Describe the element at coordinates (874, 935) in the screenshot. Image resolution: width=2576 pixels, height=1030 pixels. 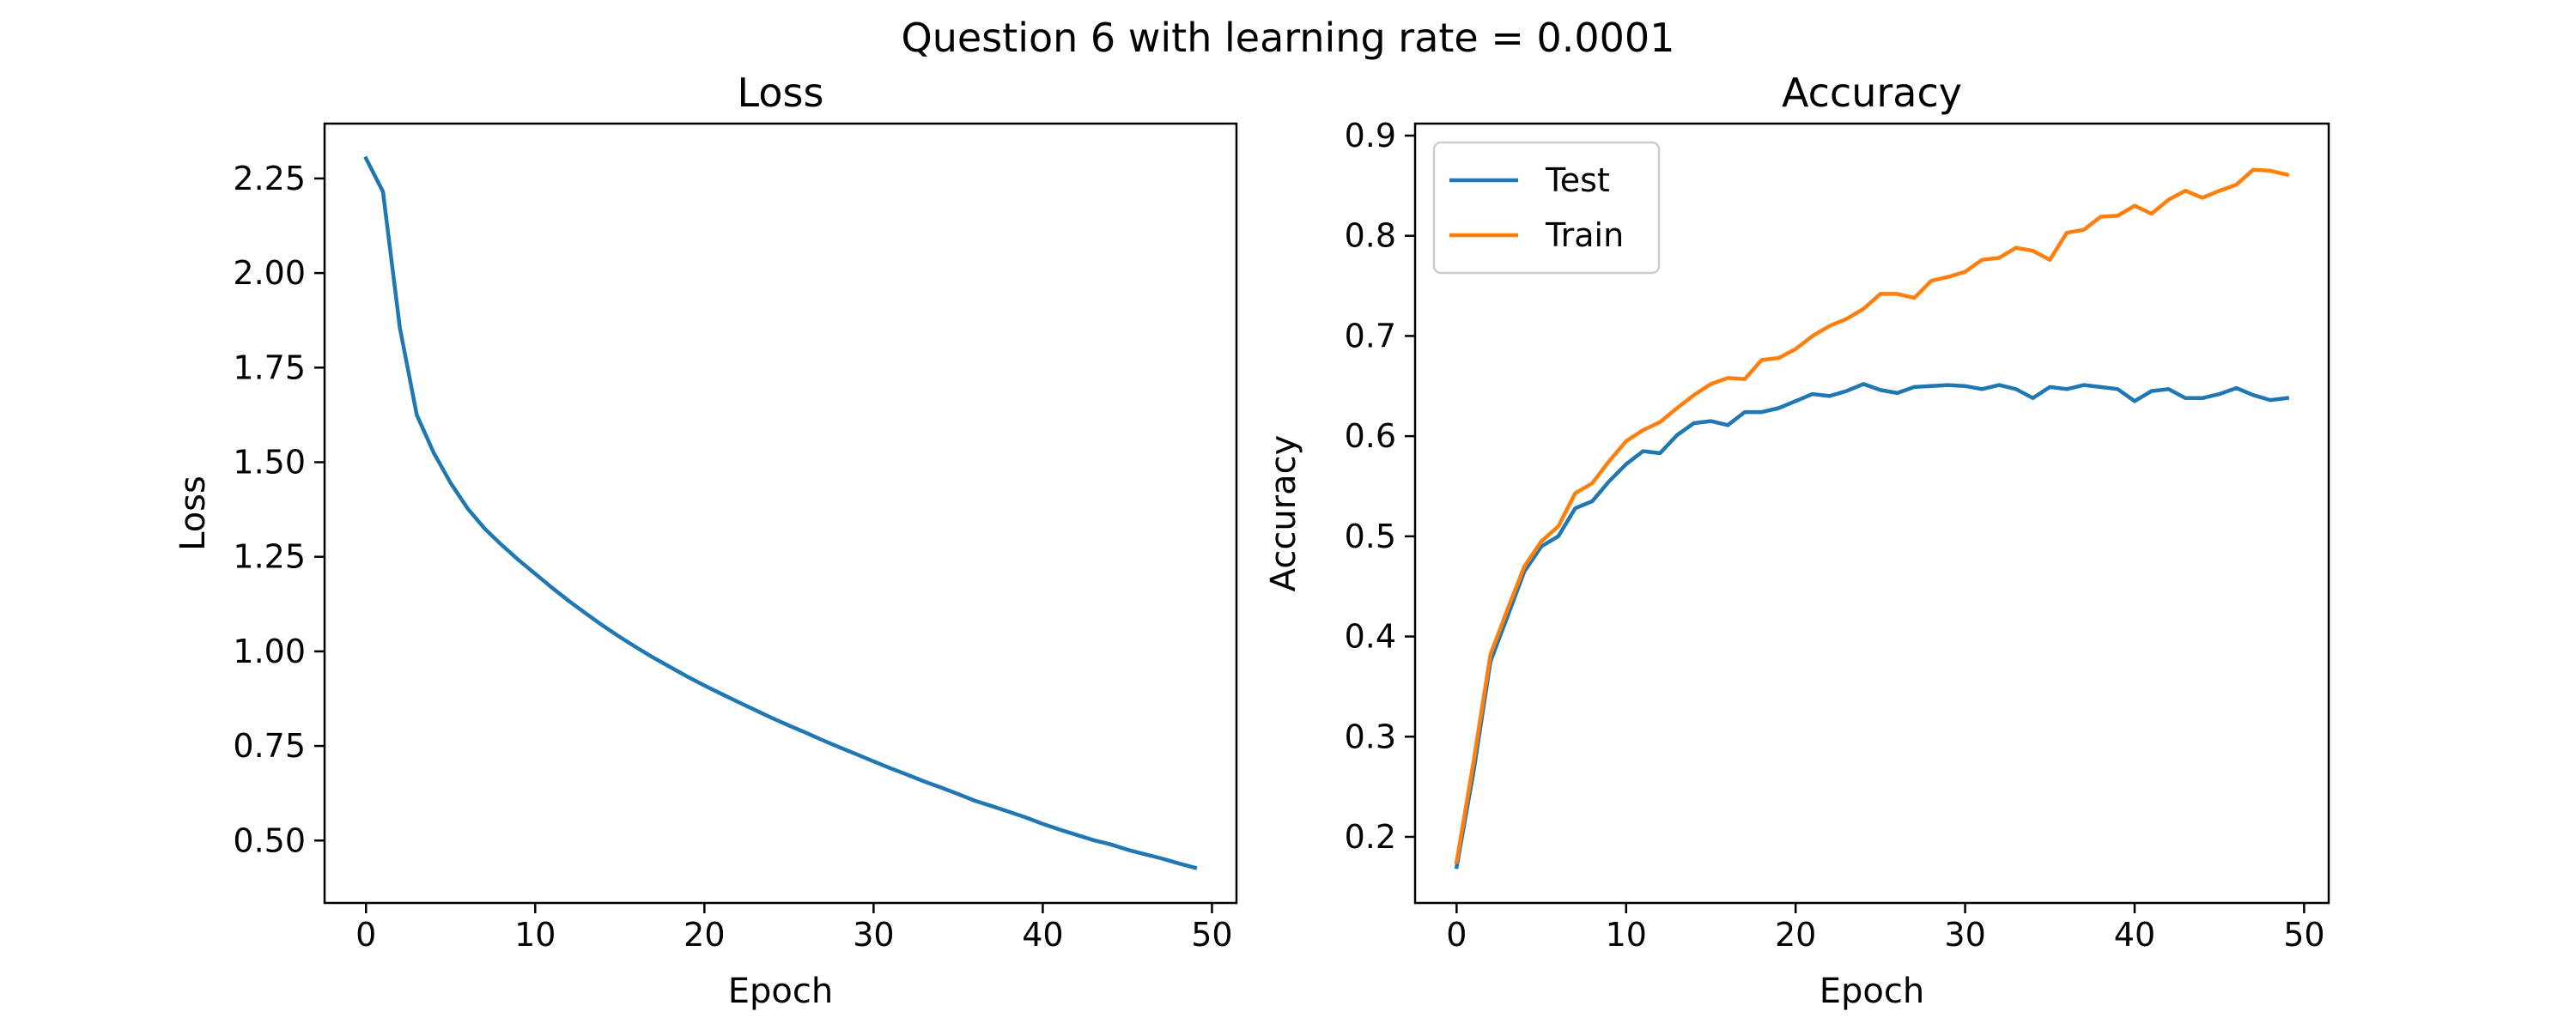
I see `loss-x-tick-label: 30` at that location.